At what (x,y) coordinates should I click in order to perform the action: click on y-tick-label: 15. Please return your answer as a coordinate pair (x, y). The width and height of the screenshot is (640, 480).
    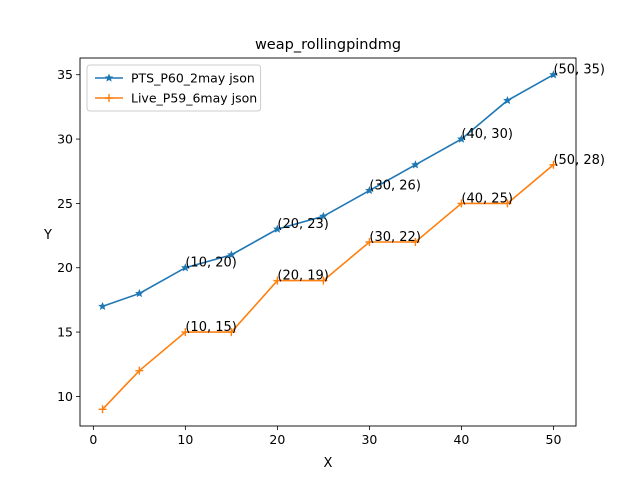
    Looking at the image, I should click on (65, 332).